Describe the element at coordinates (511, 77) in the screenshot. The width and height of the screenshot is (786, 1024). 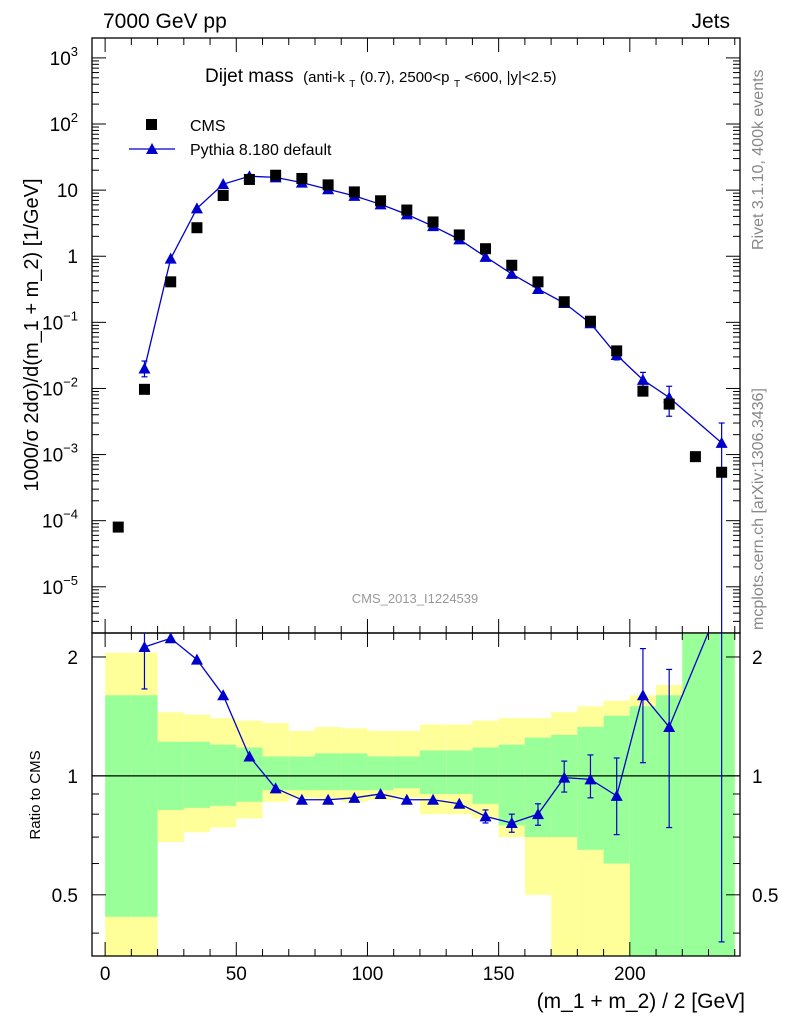
I see `chart-title-cut-3: <600, |y|<2.5)` at that location.